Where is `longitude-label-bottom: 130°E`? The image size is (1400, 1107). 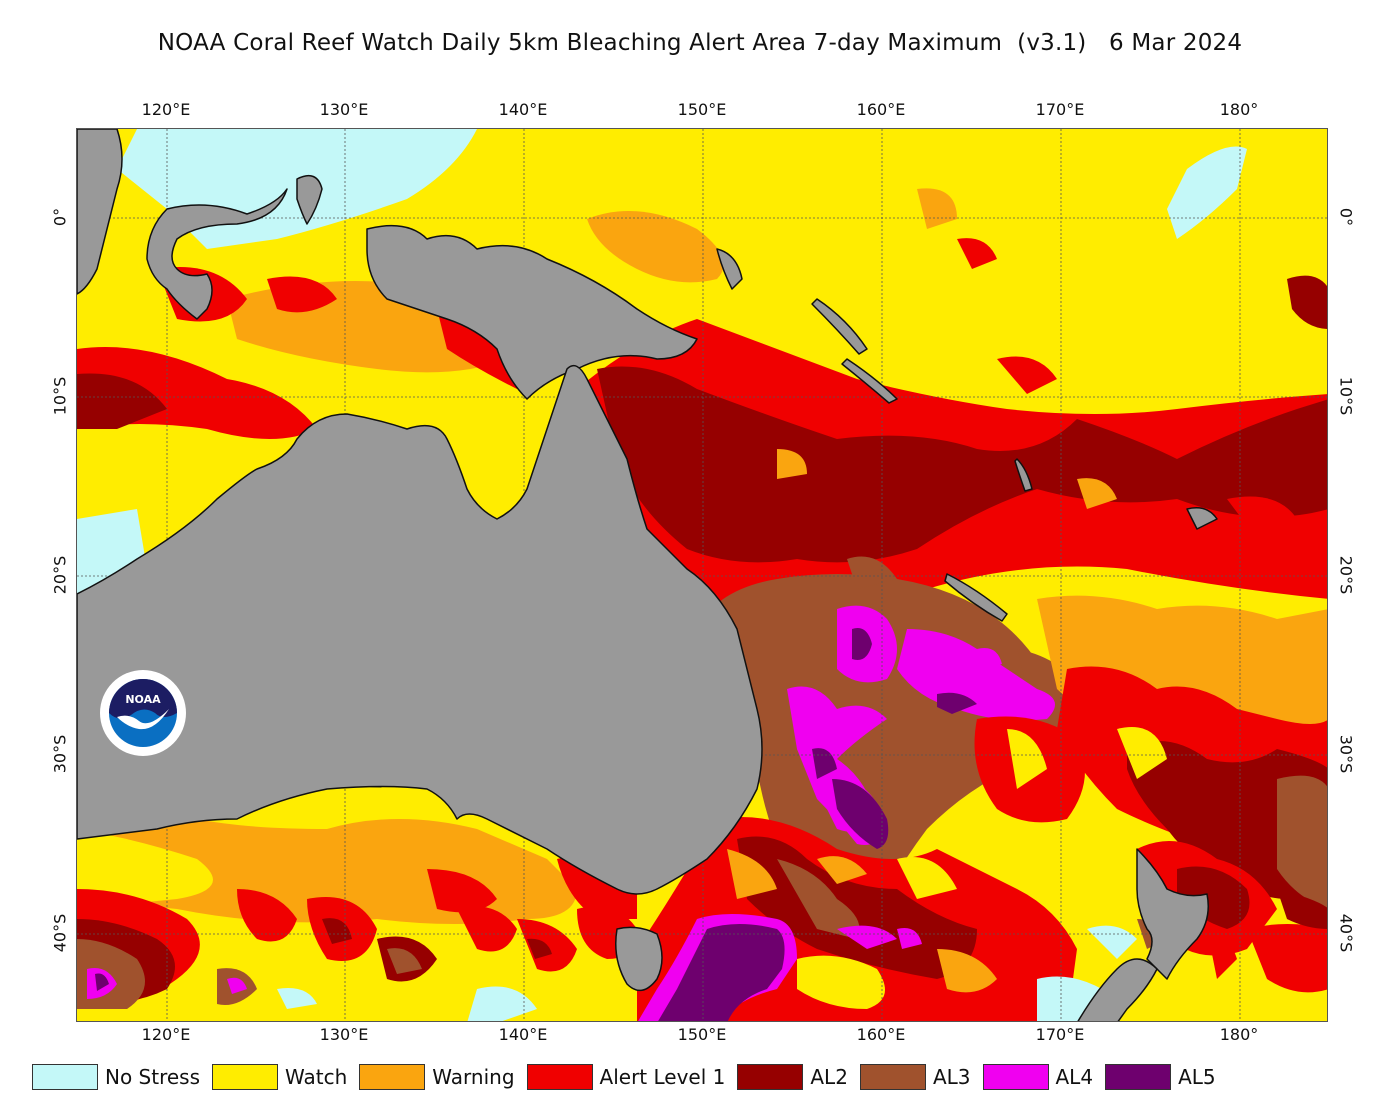 longitude-label-bottom: 130°E is located at coordinates (344, 1034).